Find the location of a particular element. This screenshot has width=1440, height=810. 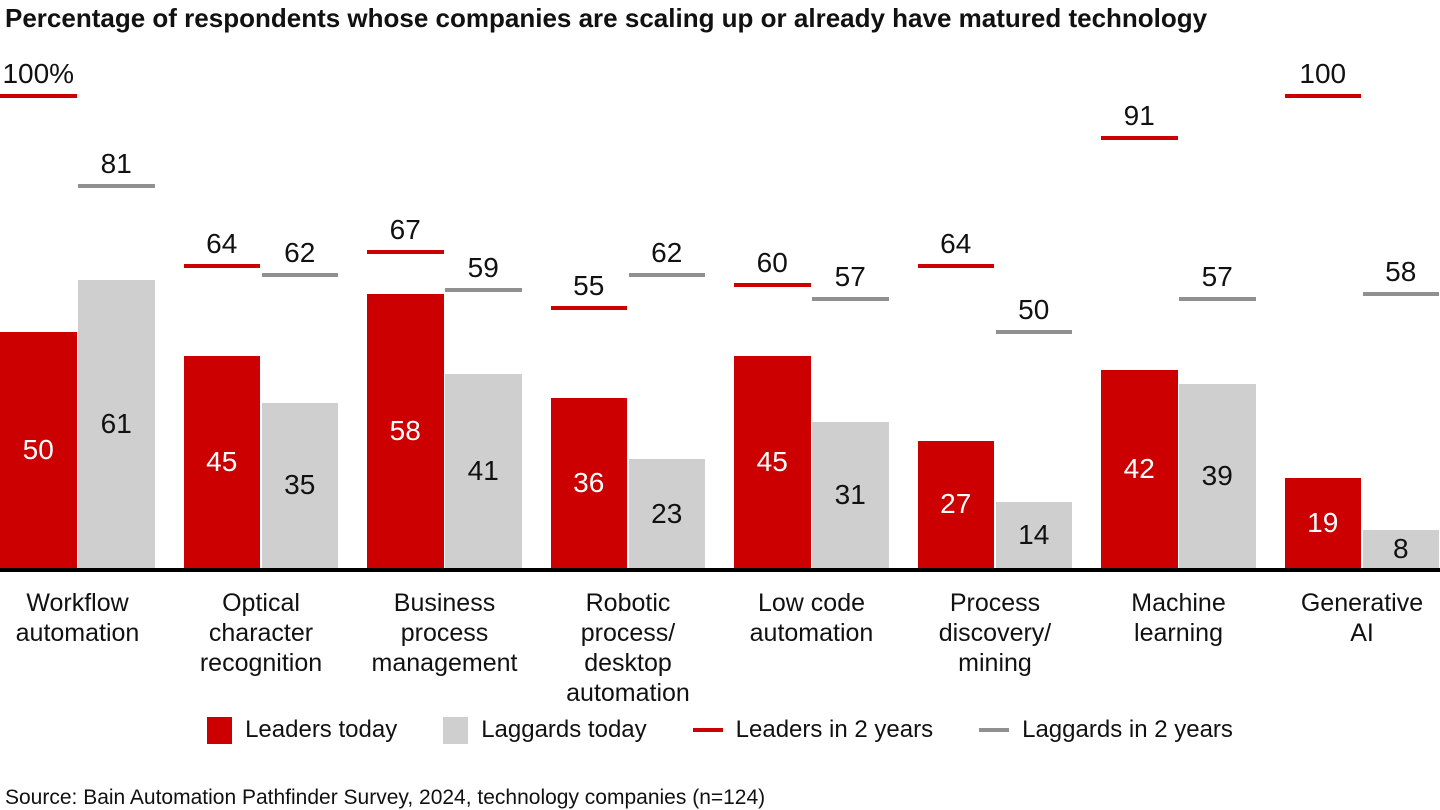

target-value-leaders-in-2-years-workflow-automation: 100% is located at coordinates (38, 73).